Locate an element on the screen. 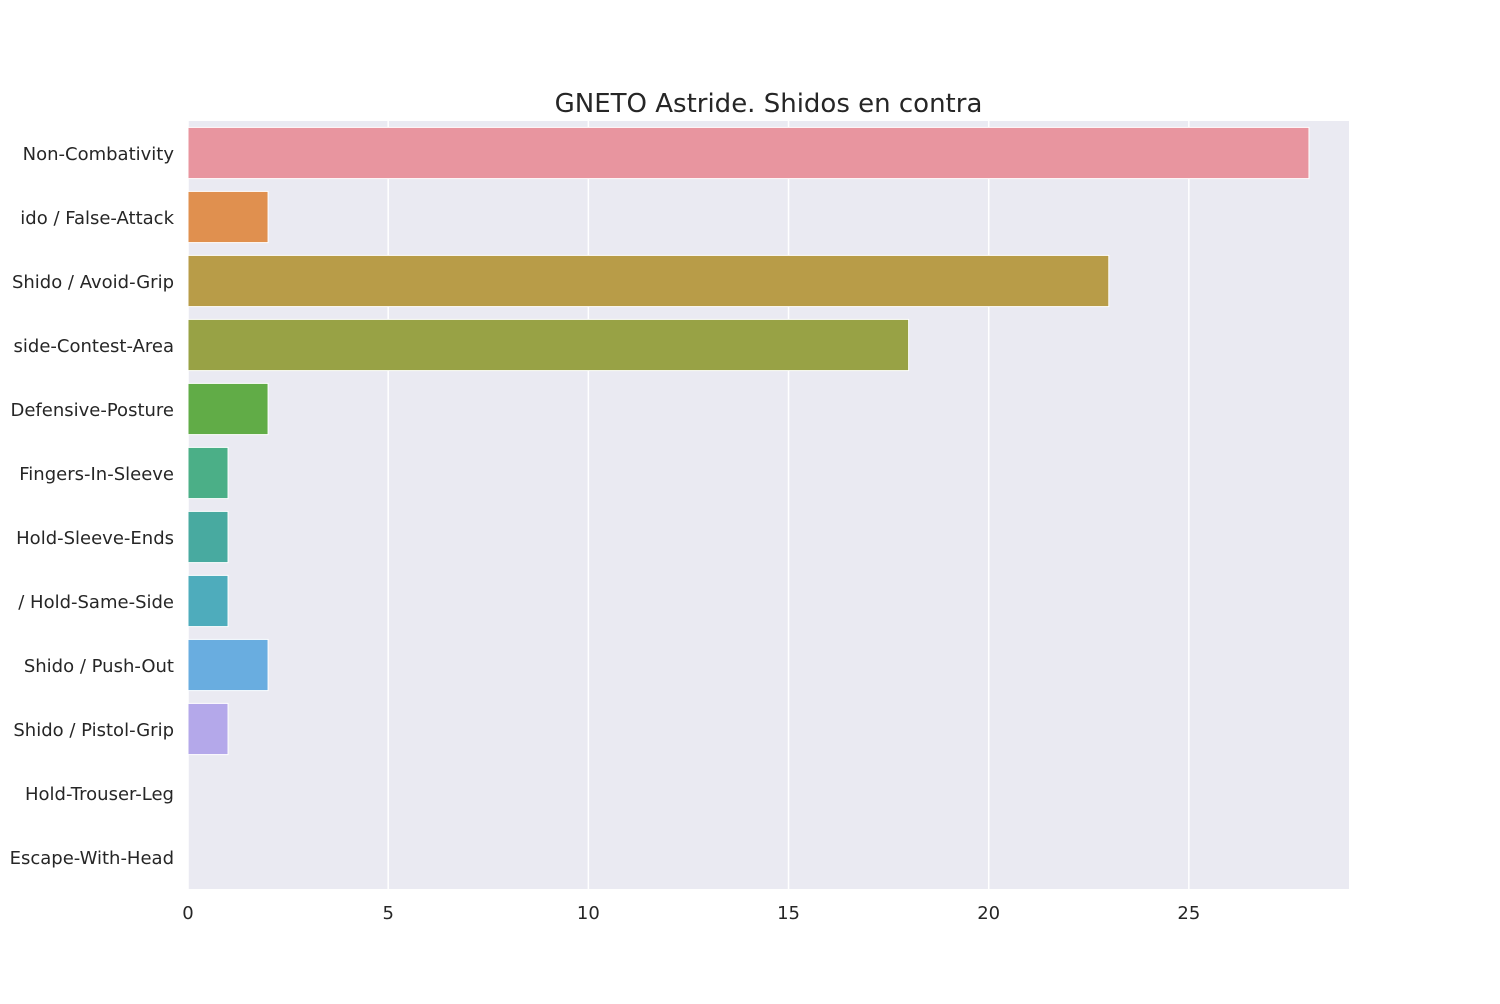 Image resolution: width=1500 pixels, height=1004 pixels. y-tick-label: side-Contest-Area is located at coordinates (94, 346).